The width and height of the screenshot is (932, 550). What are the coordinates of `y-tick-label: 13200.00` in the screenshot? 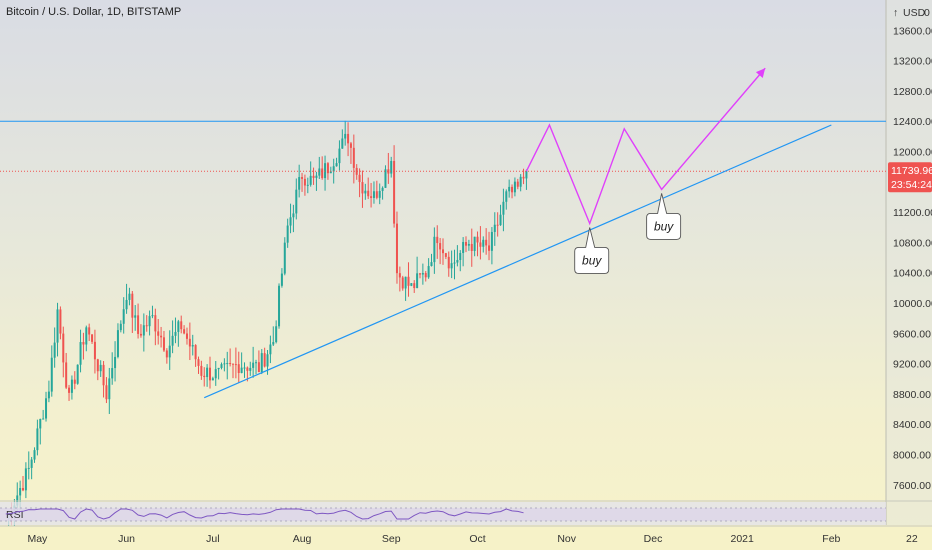 It's located at (912, 62).